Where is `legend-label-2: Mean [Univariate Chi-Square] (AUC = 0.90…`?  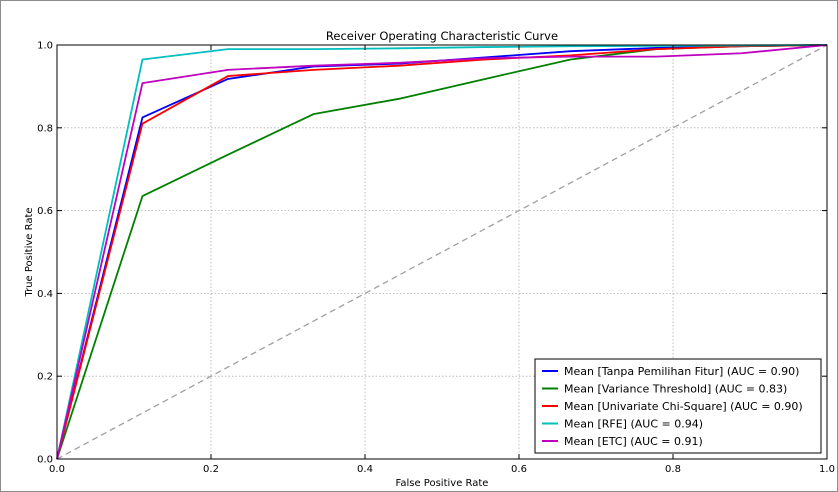
legend-label-2: Mean [Univariate Chi-Square] (AUC = 0.90… is located at coordinates (683, 406).